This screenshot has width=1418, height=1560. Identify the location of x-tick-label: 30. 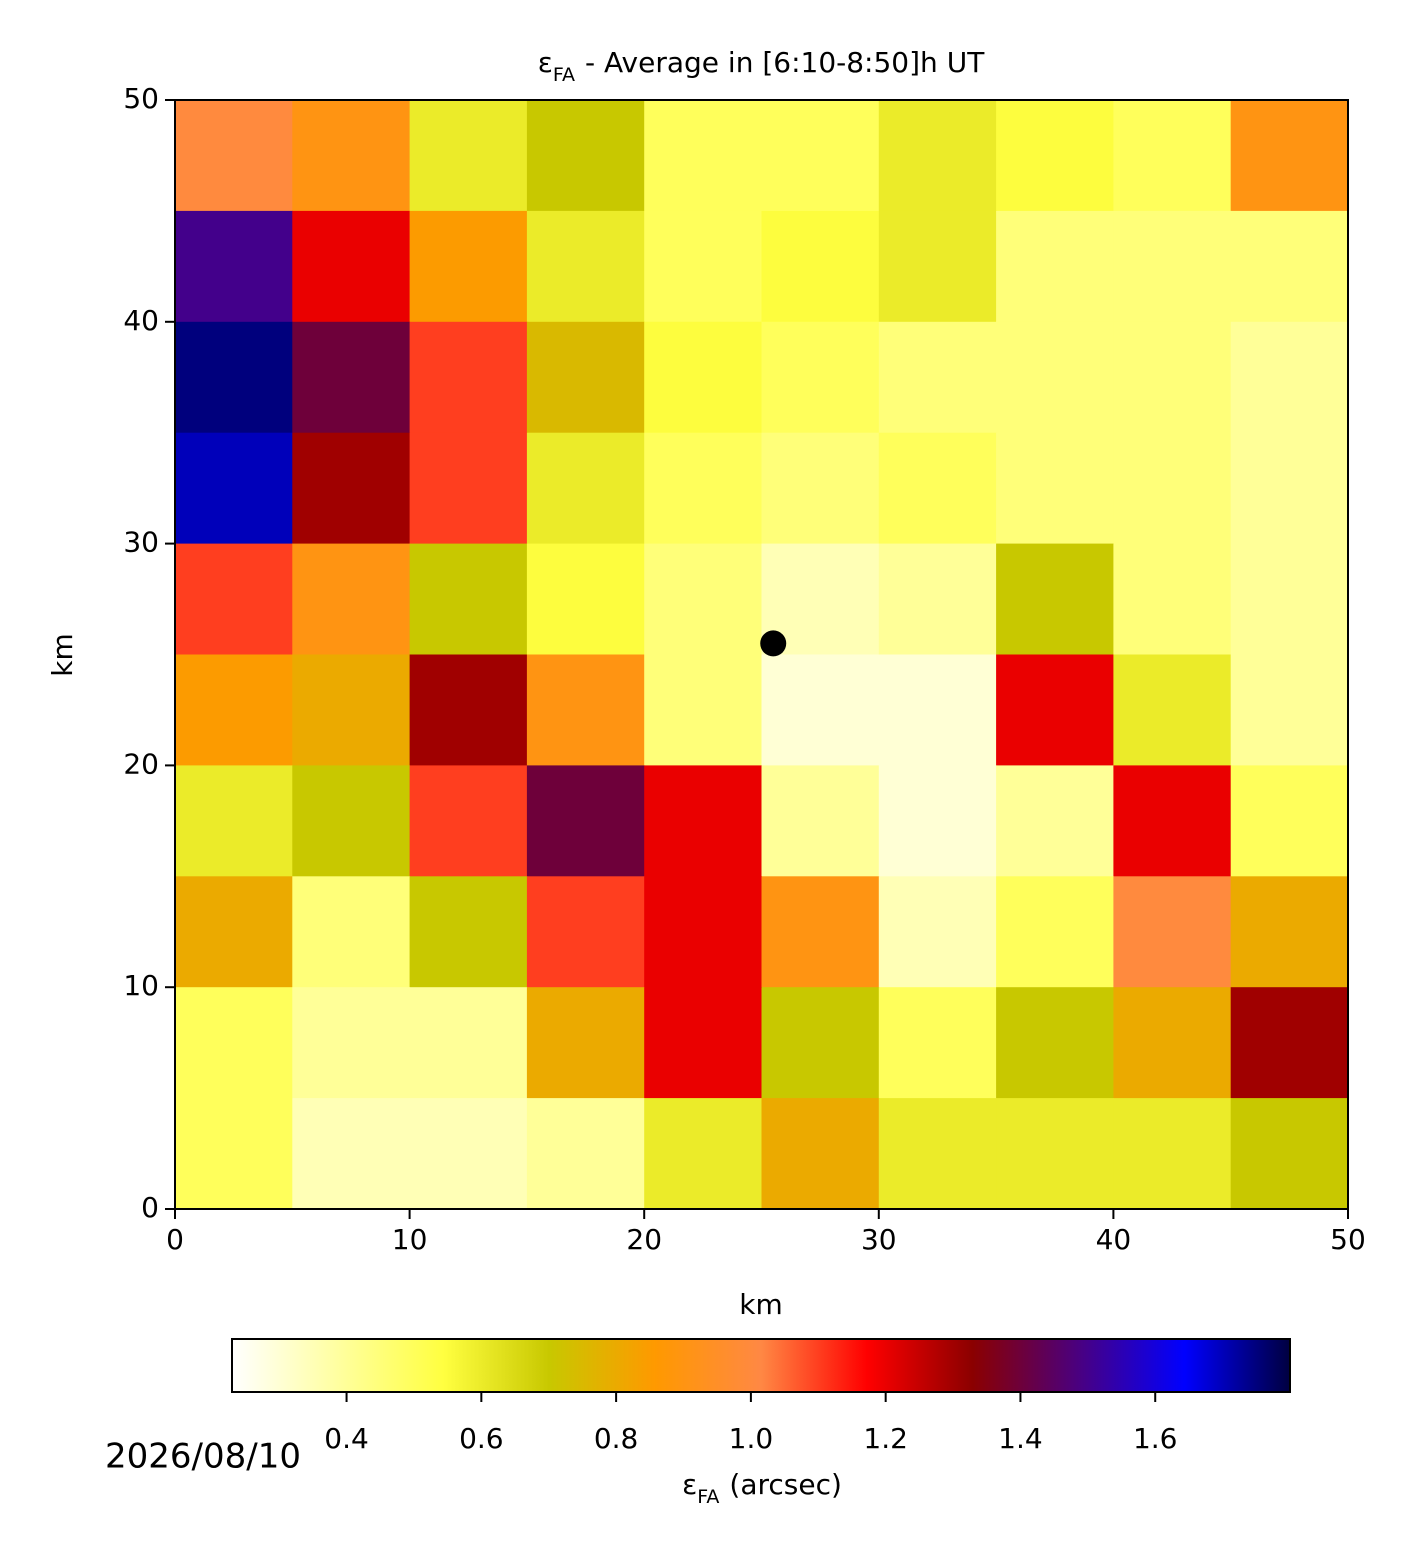
(879, 1239).